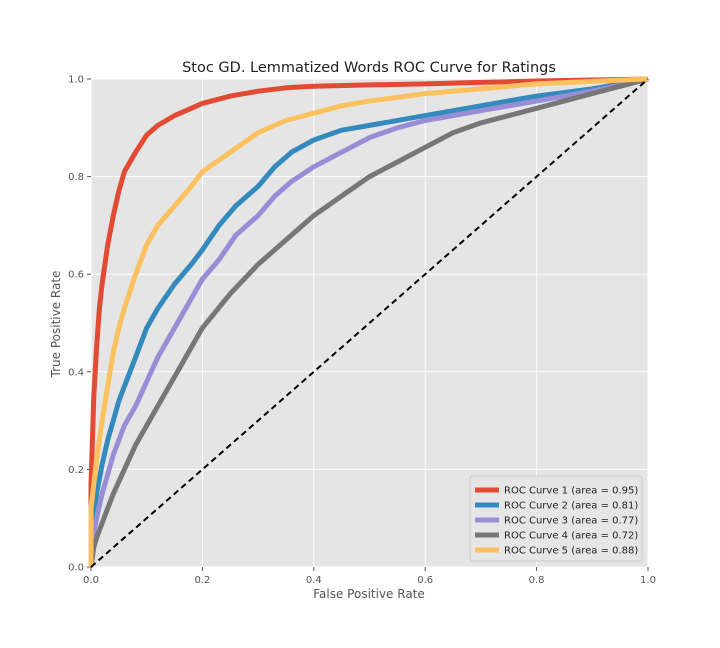  Describe the element at coordinates (76, 177) in the screenshot. I see `y-tick-label: 0.8` at that location.